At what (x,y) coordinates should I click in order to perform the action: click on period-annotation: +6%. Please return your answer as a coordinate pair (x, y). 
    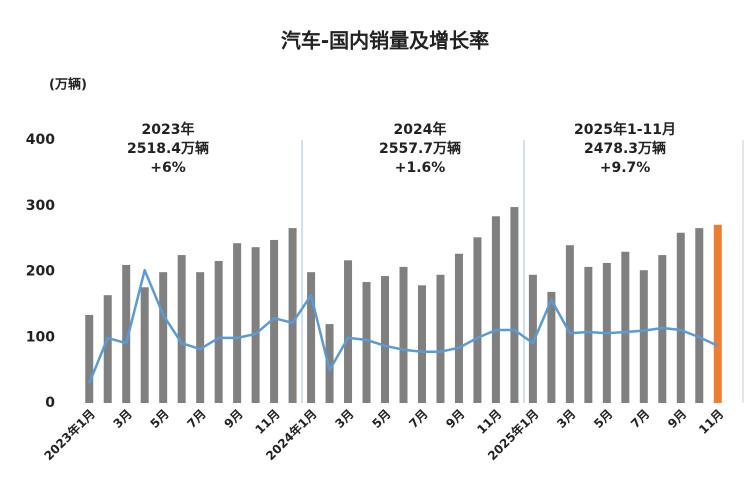
    Looking at the image, I should click on (168, 168).